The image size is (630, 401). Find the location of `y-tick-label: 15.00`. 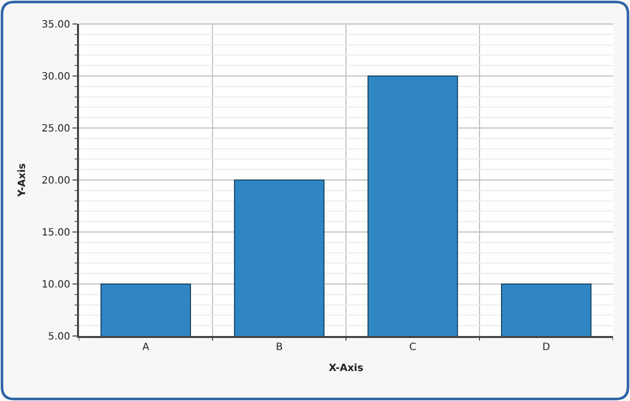

y-tick-label: 15.00 is located at coordinates (56, 233).